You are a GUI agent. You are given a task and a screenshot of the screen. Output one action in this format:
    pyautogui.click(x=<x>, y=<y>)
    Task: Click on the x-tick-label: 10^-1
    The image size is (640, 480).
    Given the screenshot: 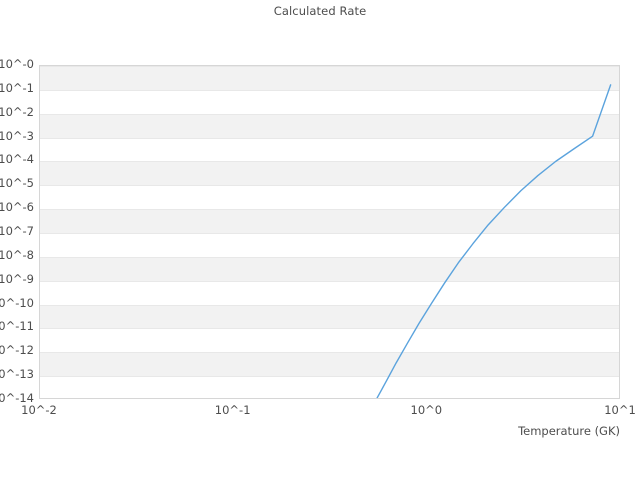 What is the action you would take?
    pyautogui.click(x=232, y=410)
    